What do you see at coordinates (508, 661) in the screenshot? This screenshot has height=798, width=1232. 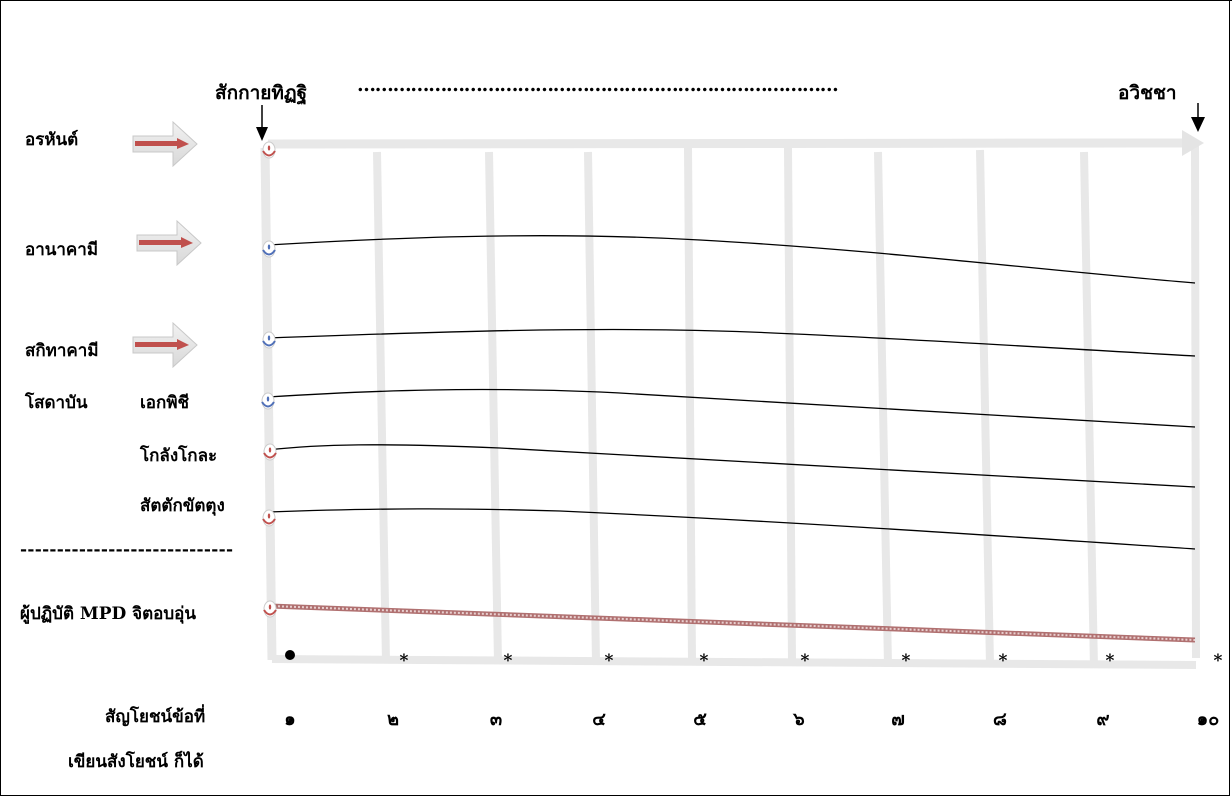 I see `axis-star-3: *` at bounding box center [508, 661].